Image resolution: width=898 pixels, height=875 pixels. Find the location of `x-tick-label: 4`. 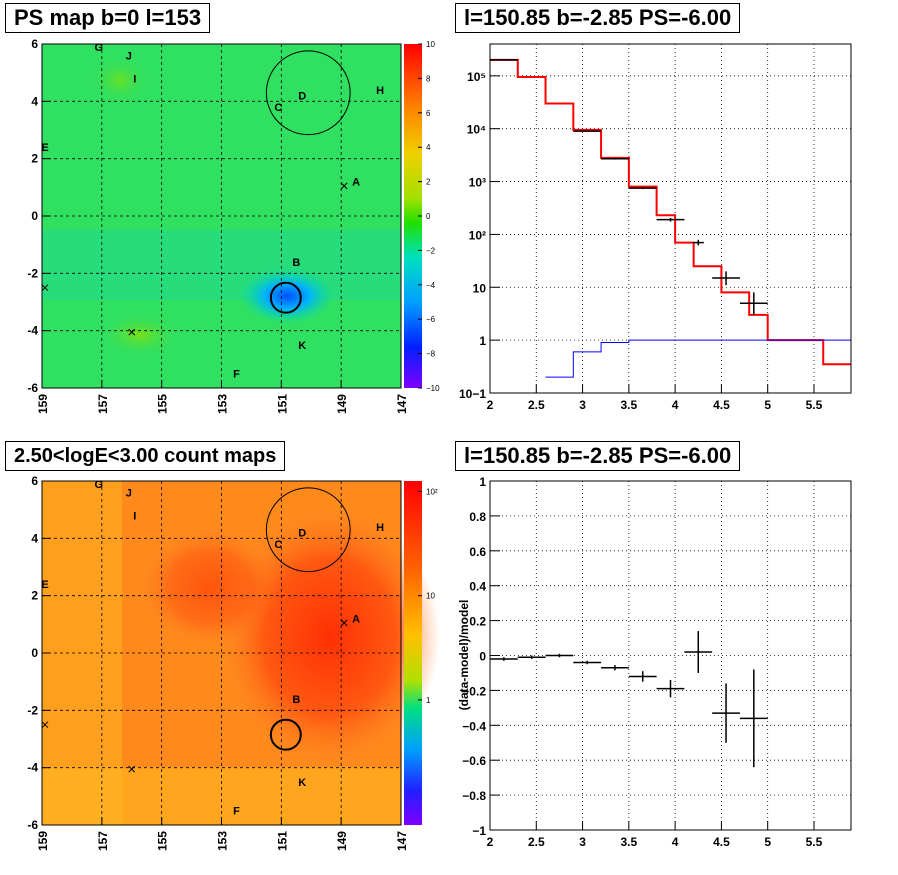

x-tick-label: 4 is located at coordinates (675, 405).